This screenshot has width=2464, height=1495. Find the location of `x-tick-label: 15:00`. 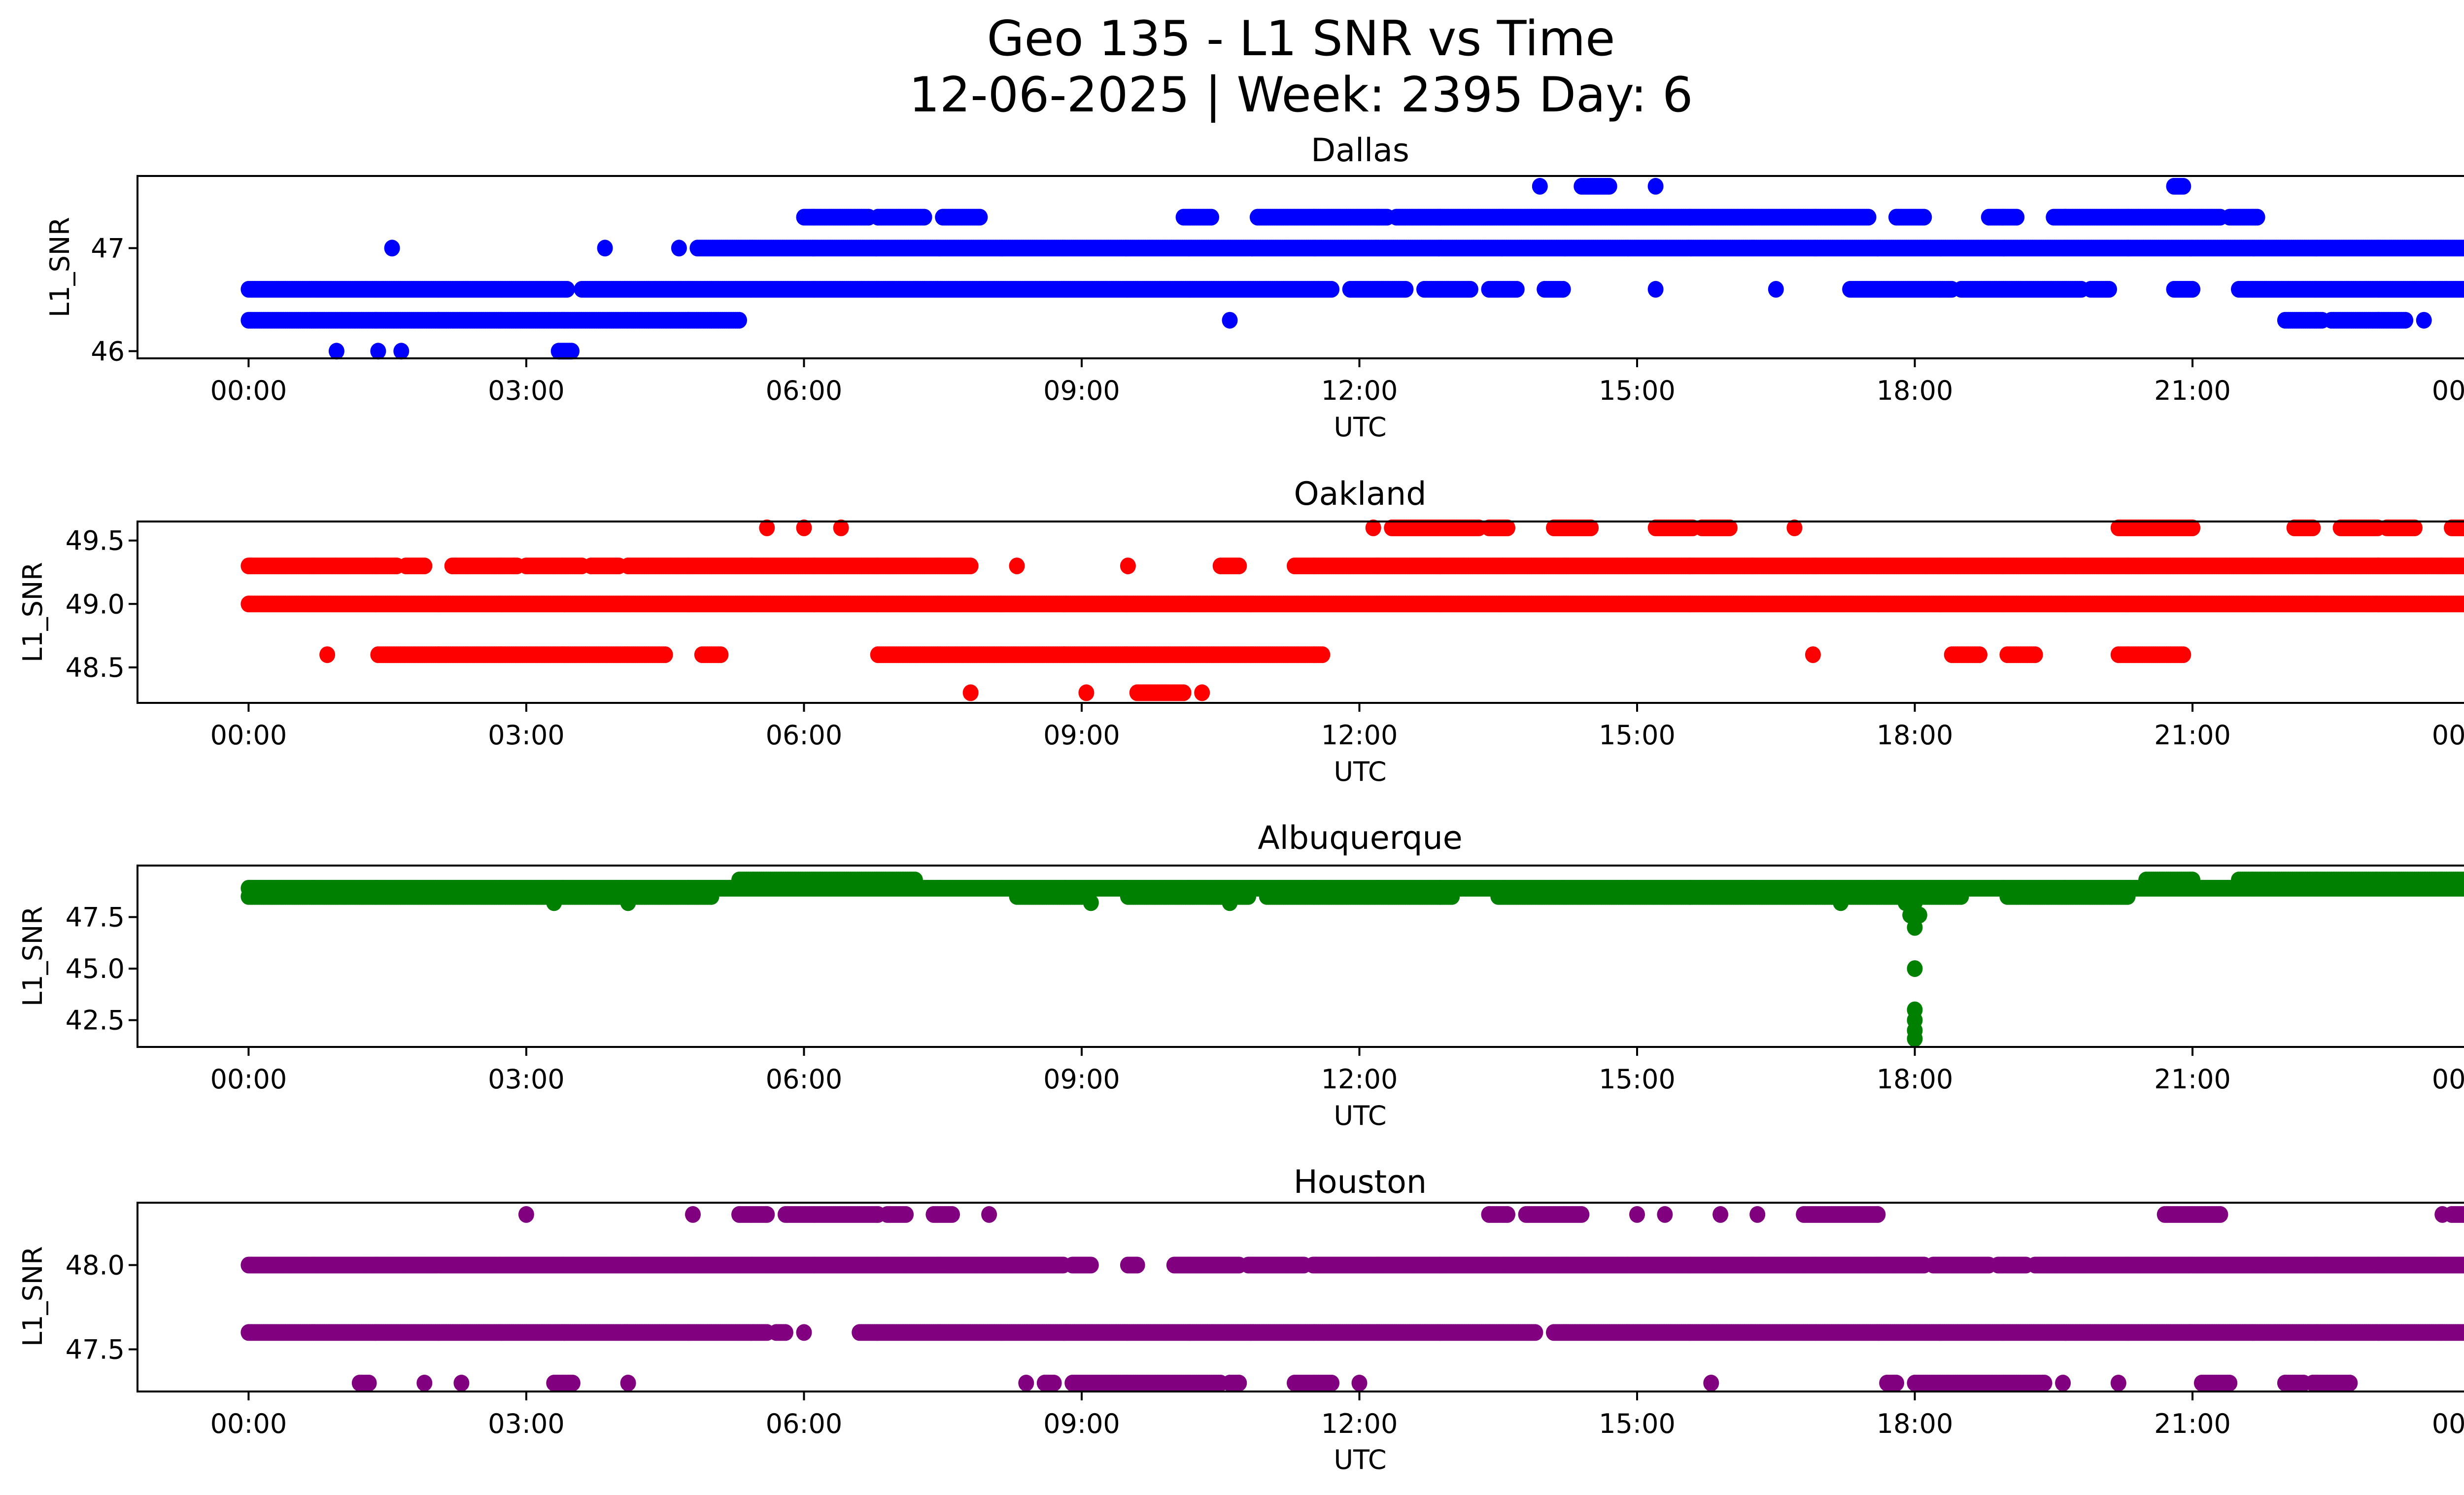

x-tick-label: 15:00 is located at coordinates (1637, 390).